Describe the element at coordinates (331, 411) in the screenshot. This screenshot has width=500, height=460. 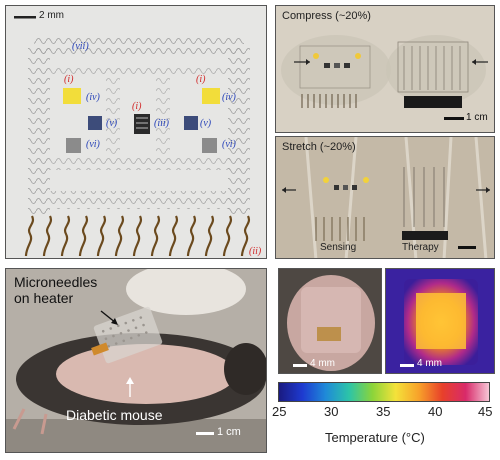
I see `colorbar-tick: 30` at that location.